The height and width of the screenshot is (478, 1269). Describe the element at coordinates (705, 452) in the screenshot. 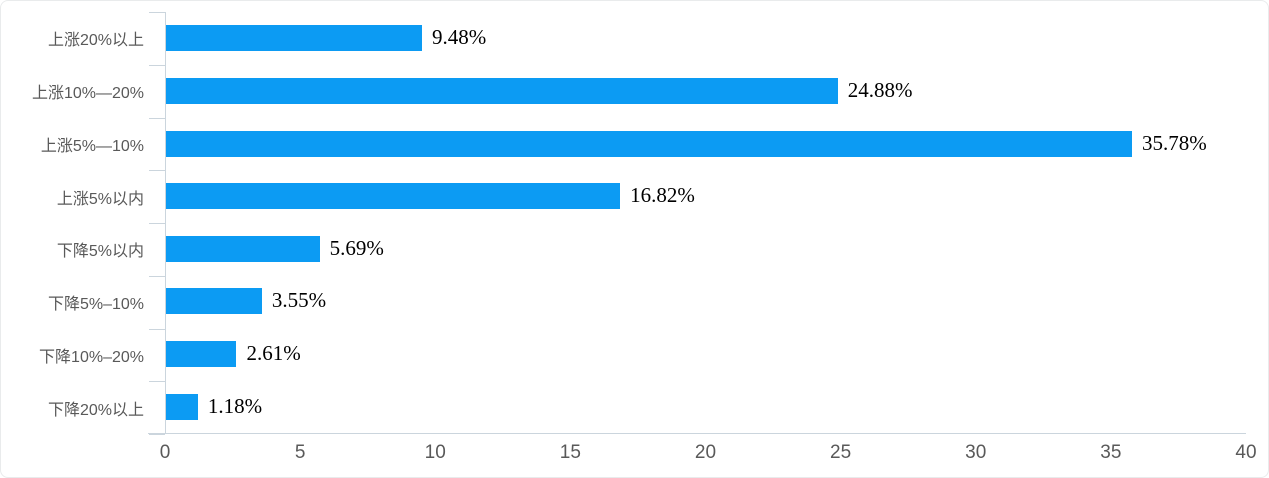

I see `x-tick-label: 20` at that location.